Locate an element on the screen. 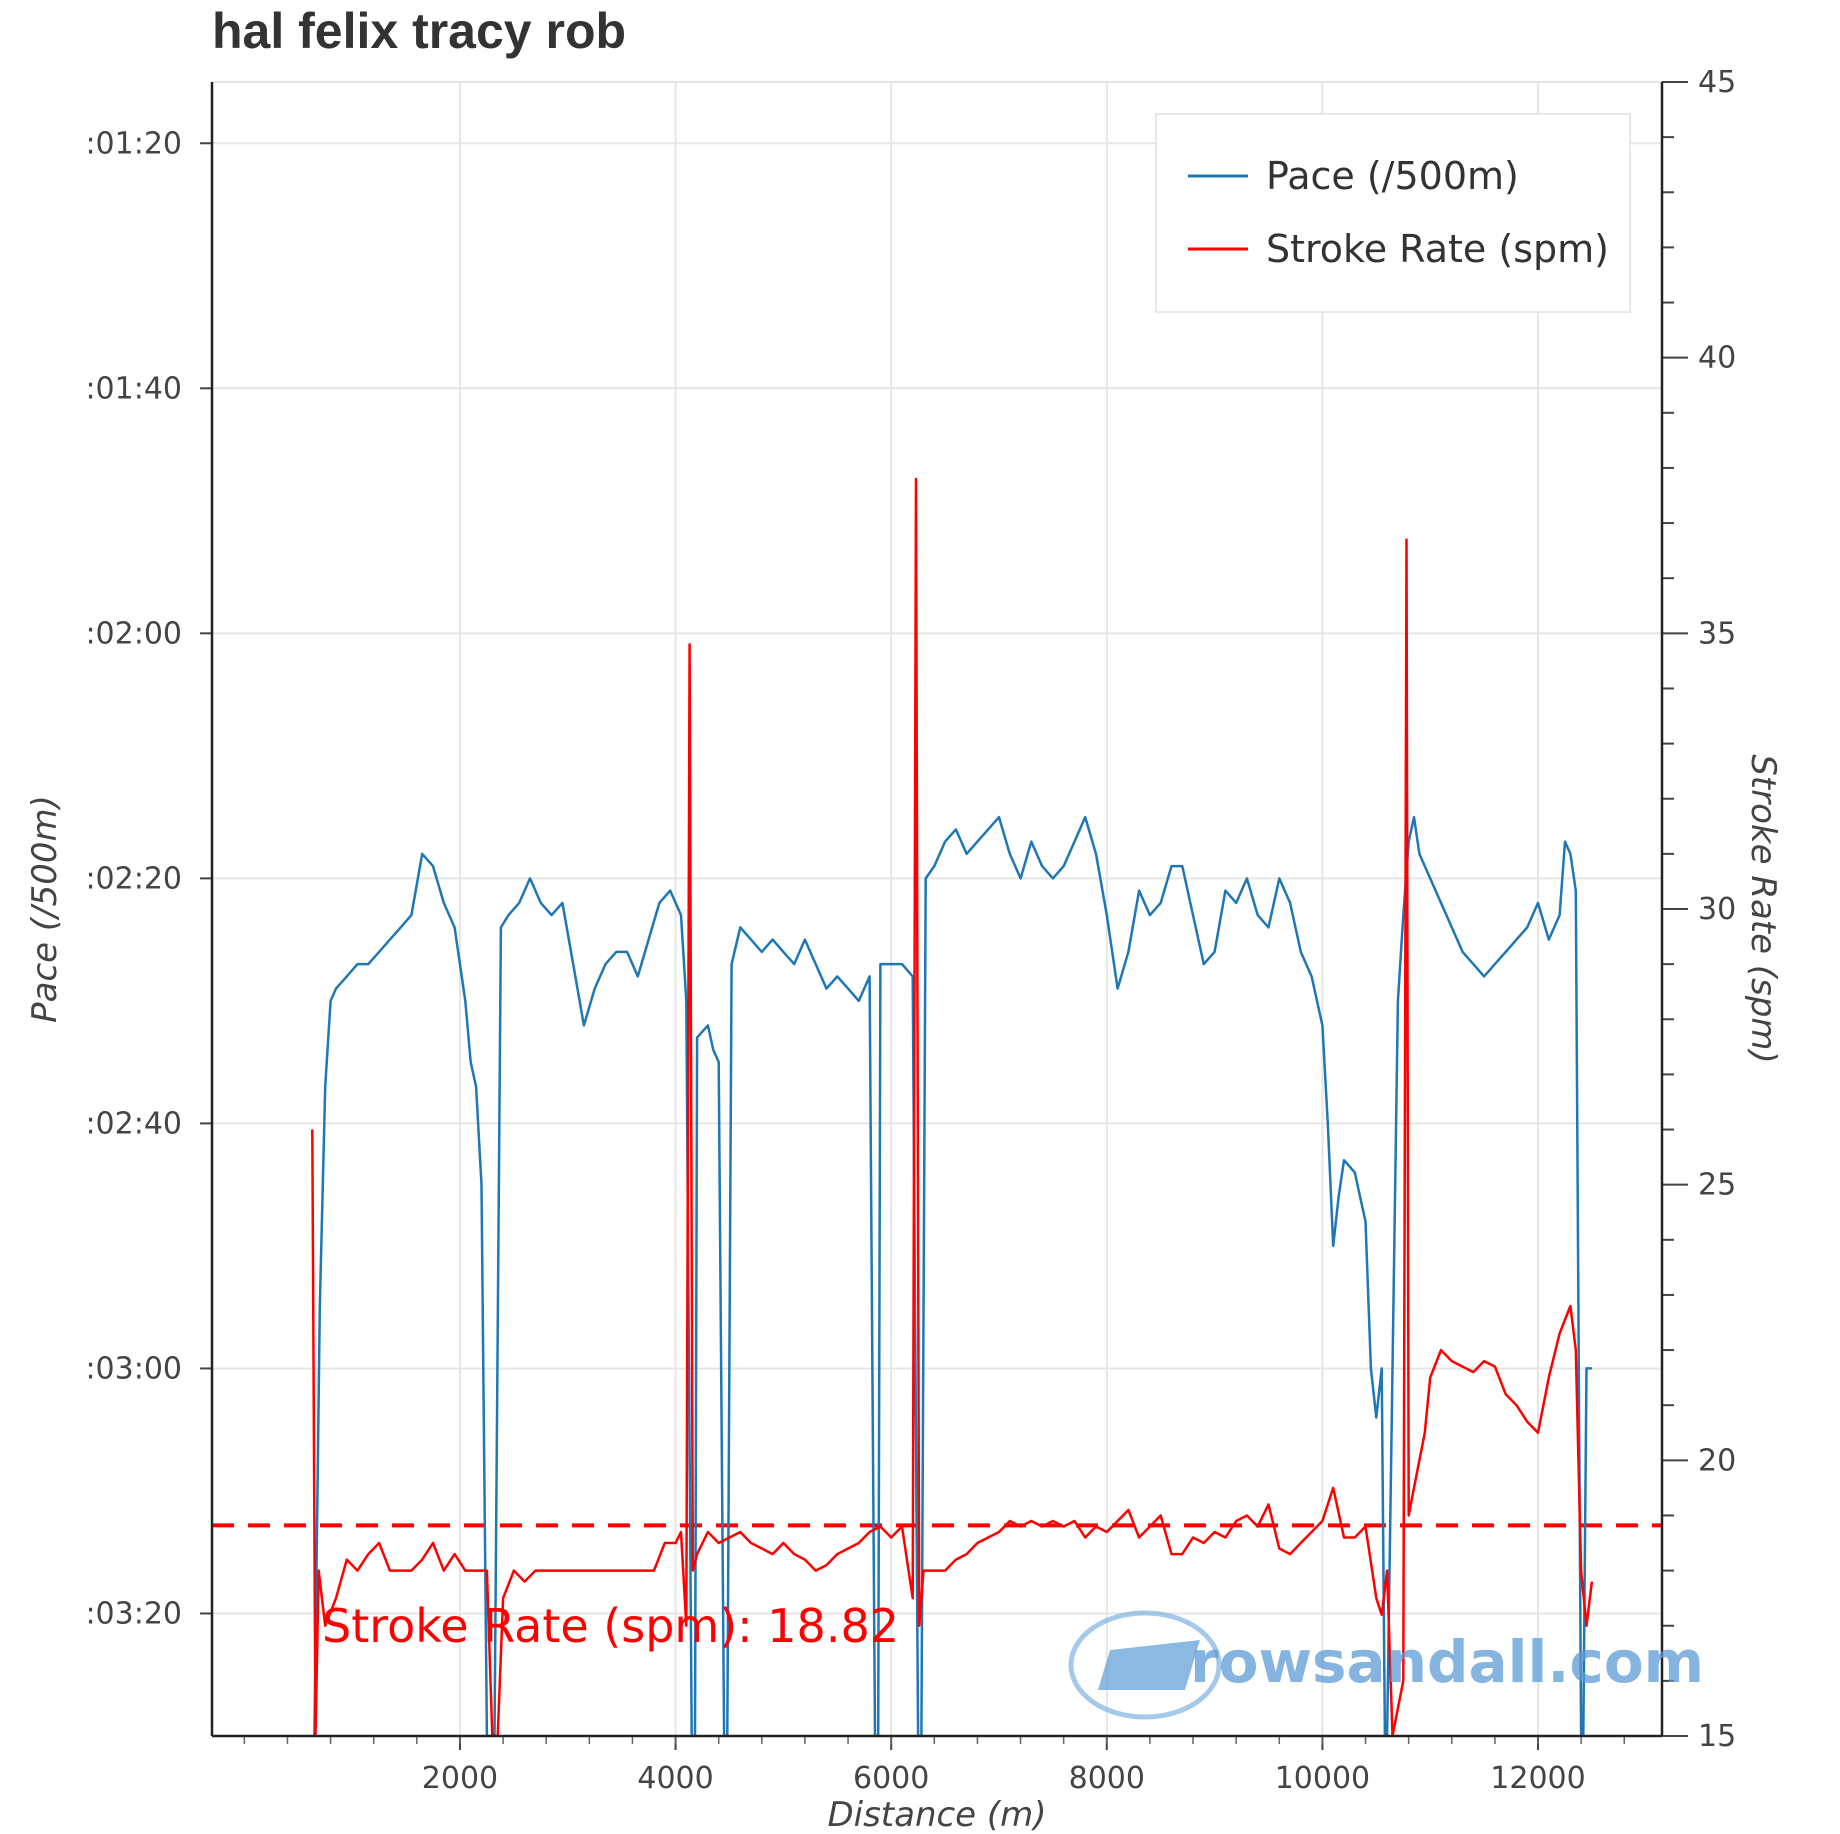 The image size is (1840, 1834). legend-label-spm: Stroke Rate (spm) is located at coordinates (1437, 249).